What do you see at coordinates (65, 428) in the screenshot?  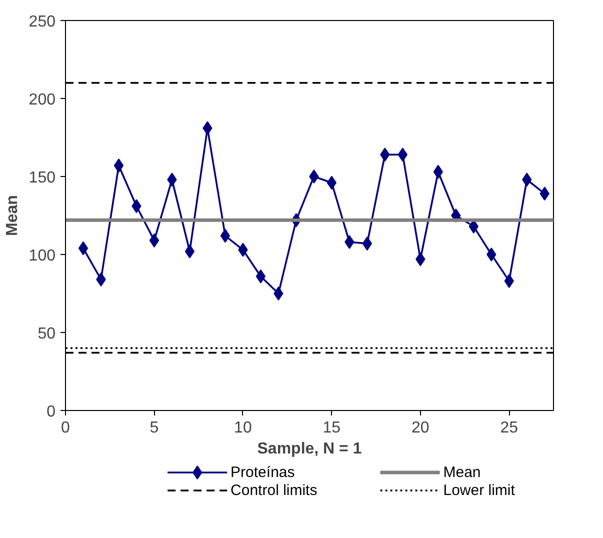 I see `x-tick-label: 0` at bounding box center [65, 428].